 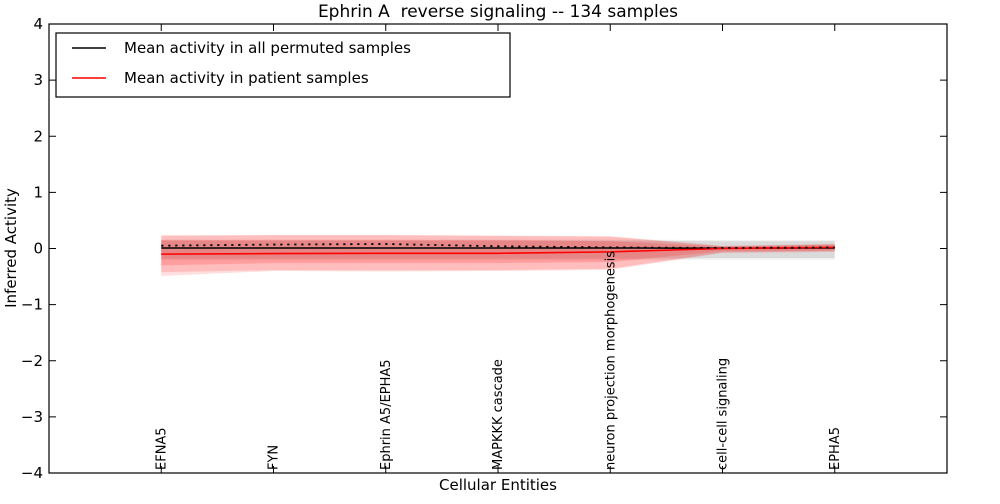 What do you see at coordinates (835, 448) in the screenshot?
I see `x-tick-label: EPHA5` at bounding box center [835, 448].